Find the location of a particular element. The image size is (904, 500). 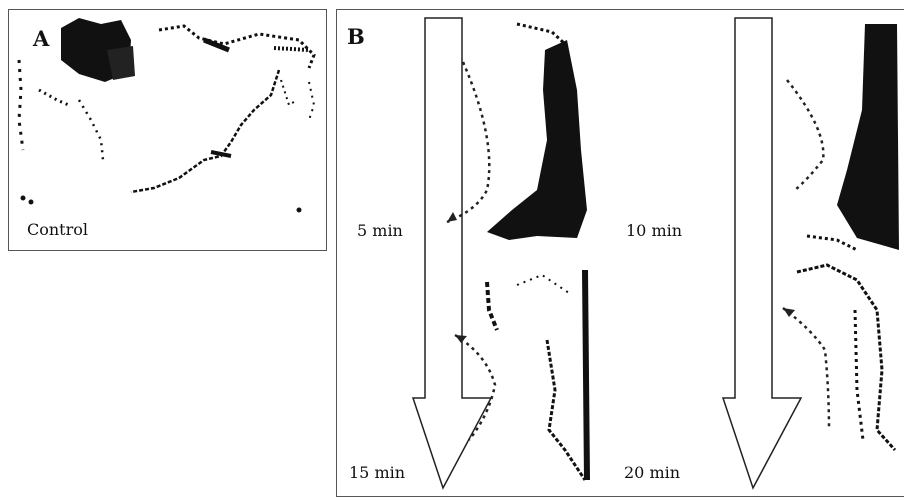

time-arrow-left is located at coordinates (452, 253).